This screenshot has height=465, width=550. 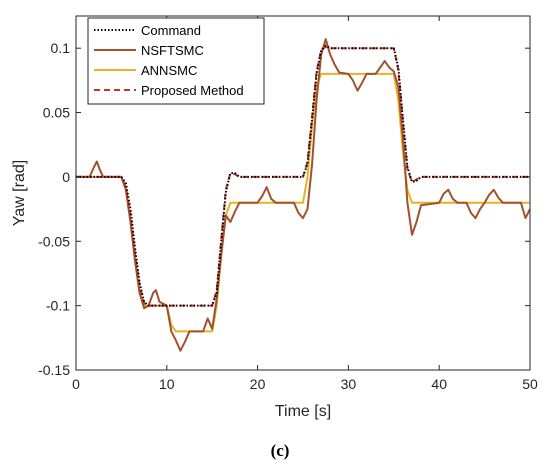 What do you see at coordinates (66, 177) in the screenshot?
I see `y-tick-label: 0` at bounding box center [66, 177].